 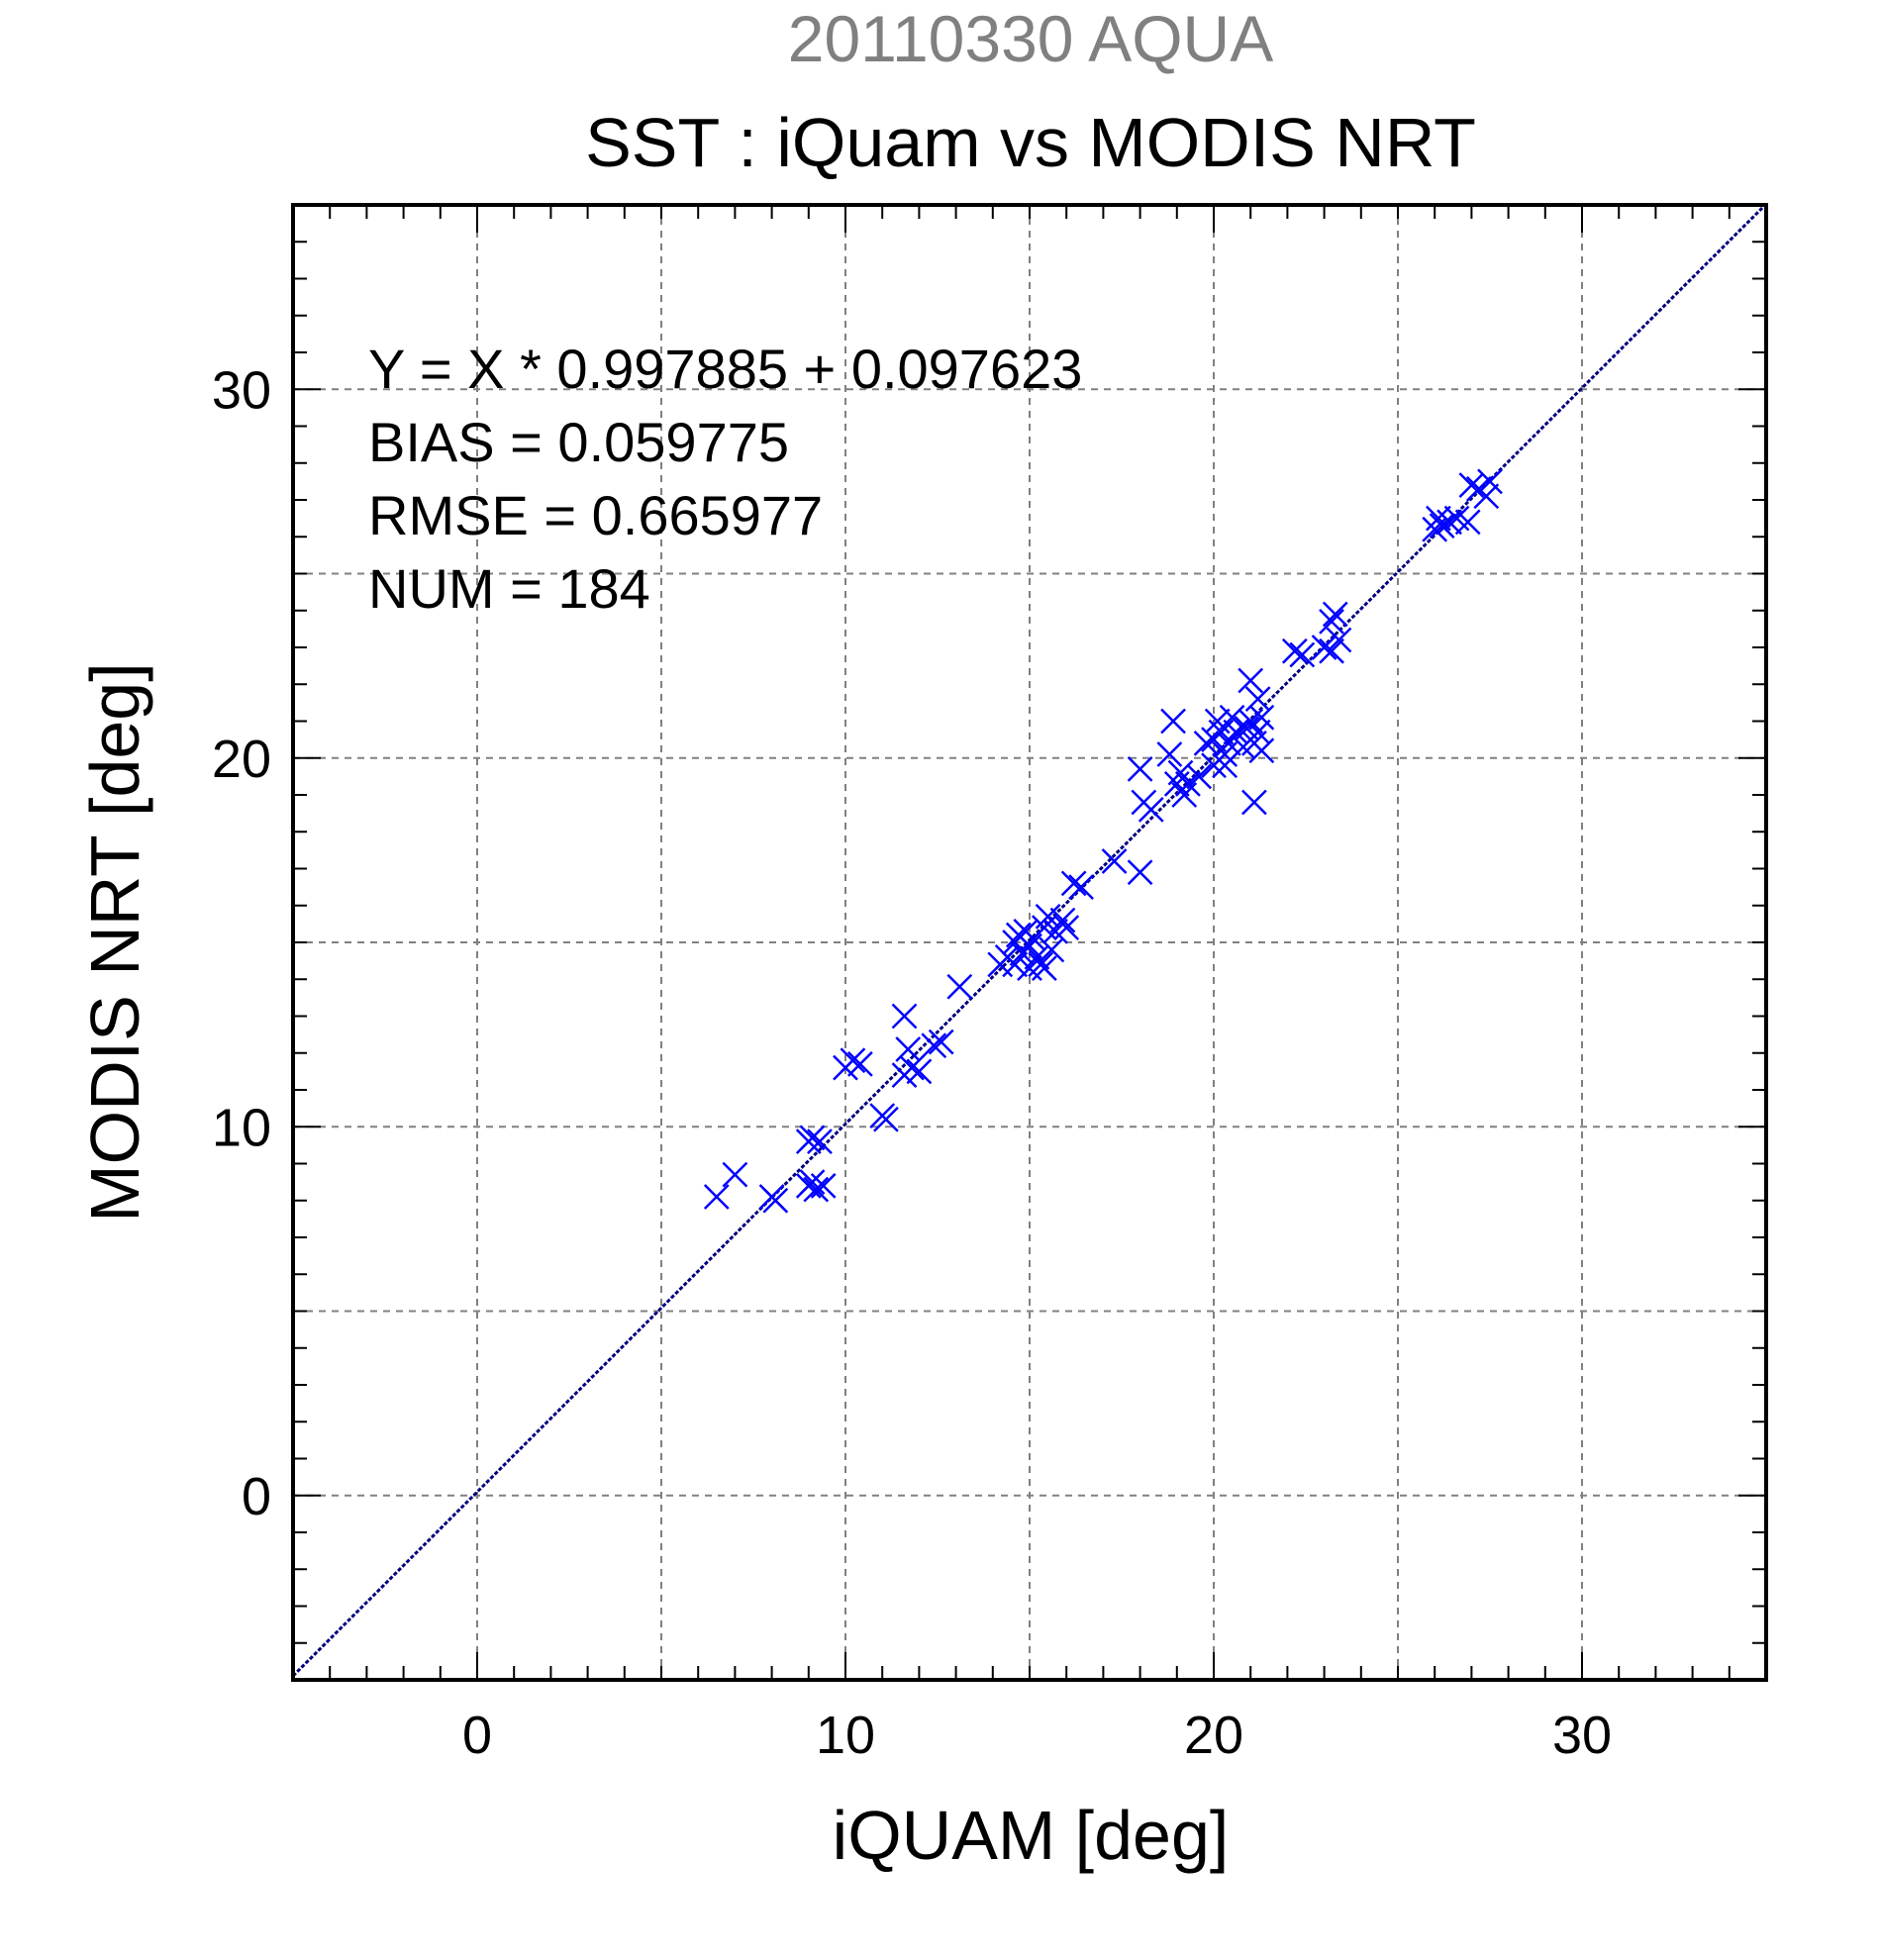 I want to click on x-tick-label: 0, so click(x=477, y=1735).